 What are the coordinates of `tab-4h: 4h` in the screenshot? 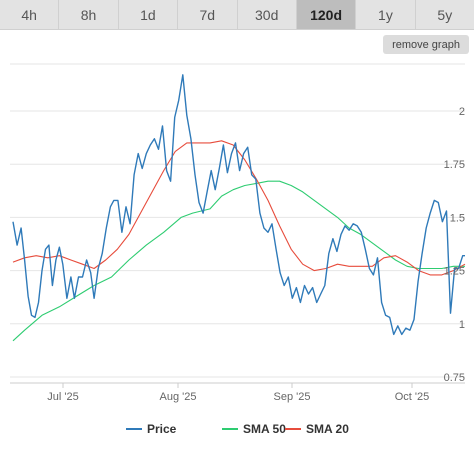 It's located at (30, 14).